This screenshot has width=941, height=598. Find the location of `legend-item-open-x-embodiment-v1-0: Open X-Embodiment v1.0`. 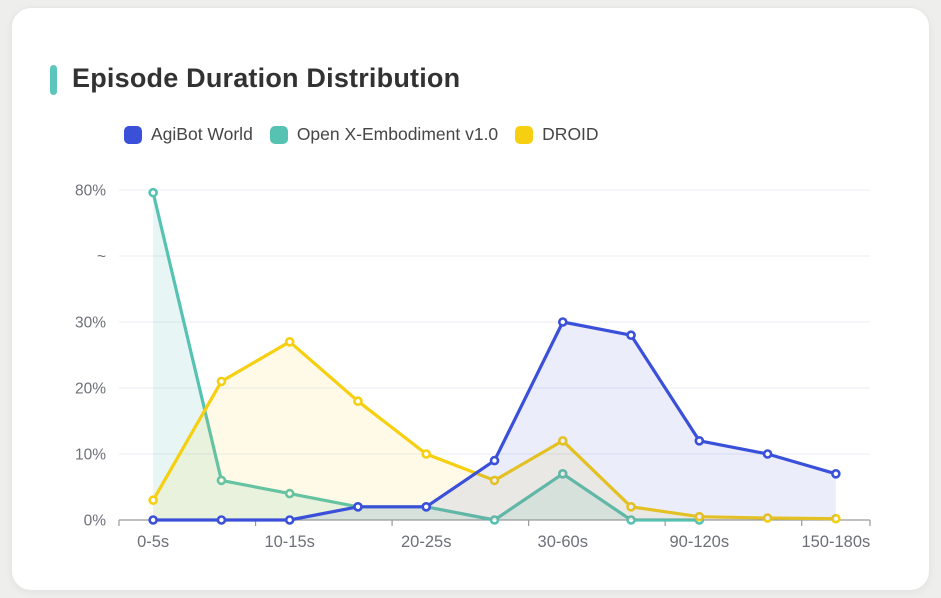

legend-item-open-x-embodiment-v1-0: Open X-Embodiment v1.0 is located at coordinates (384, 134).